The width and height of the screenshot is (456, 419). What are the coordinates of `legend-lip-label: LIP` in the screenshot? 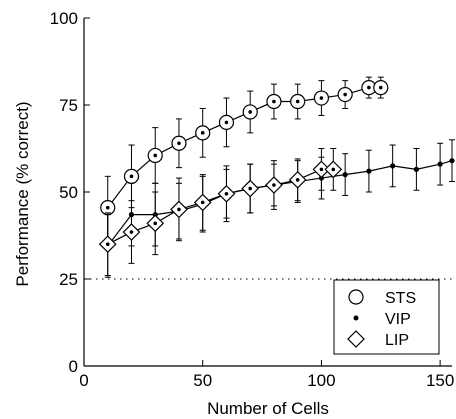 It's located at (397, 340).